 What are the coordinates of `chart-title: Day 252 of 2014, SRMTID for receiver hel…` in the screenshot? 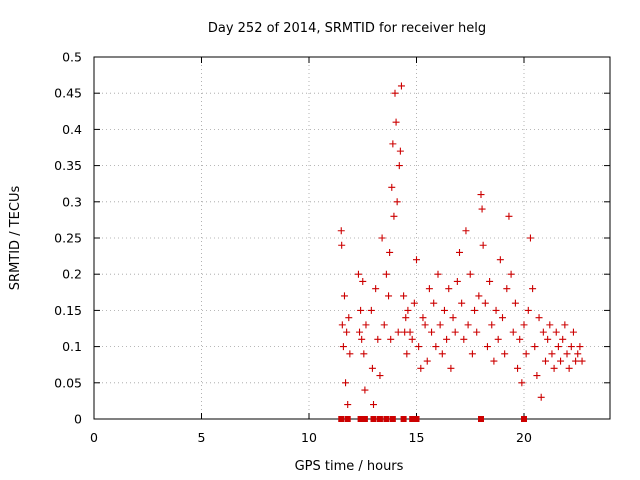 It's located at (347, 28).